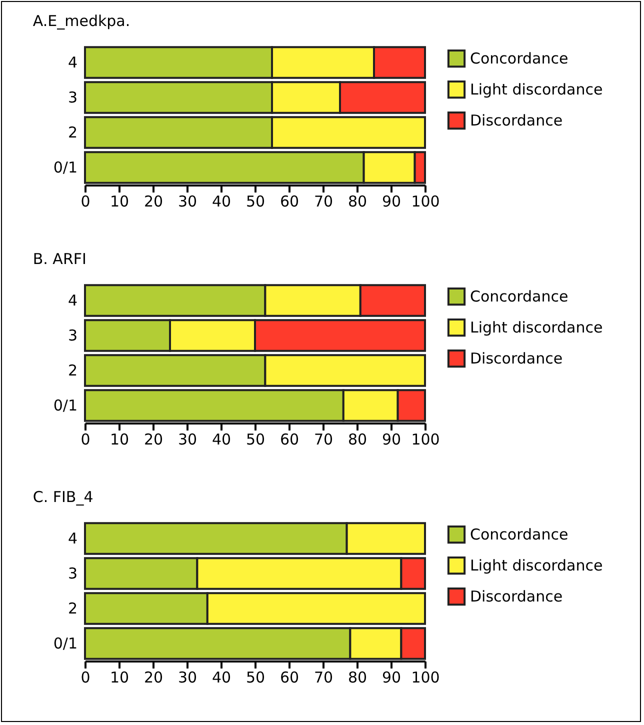 The height and width of the screenshot is (725, 644). I want to click on chart-title: C. FIB_4, so click(63, 497).